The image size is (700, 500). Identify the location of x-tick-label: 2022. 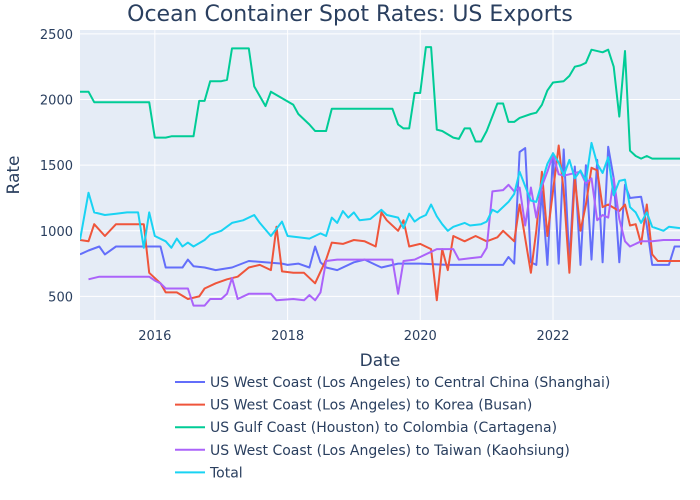
(552, 336).